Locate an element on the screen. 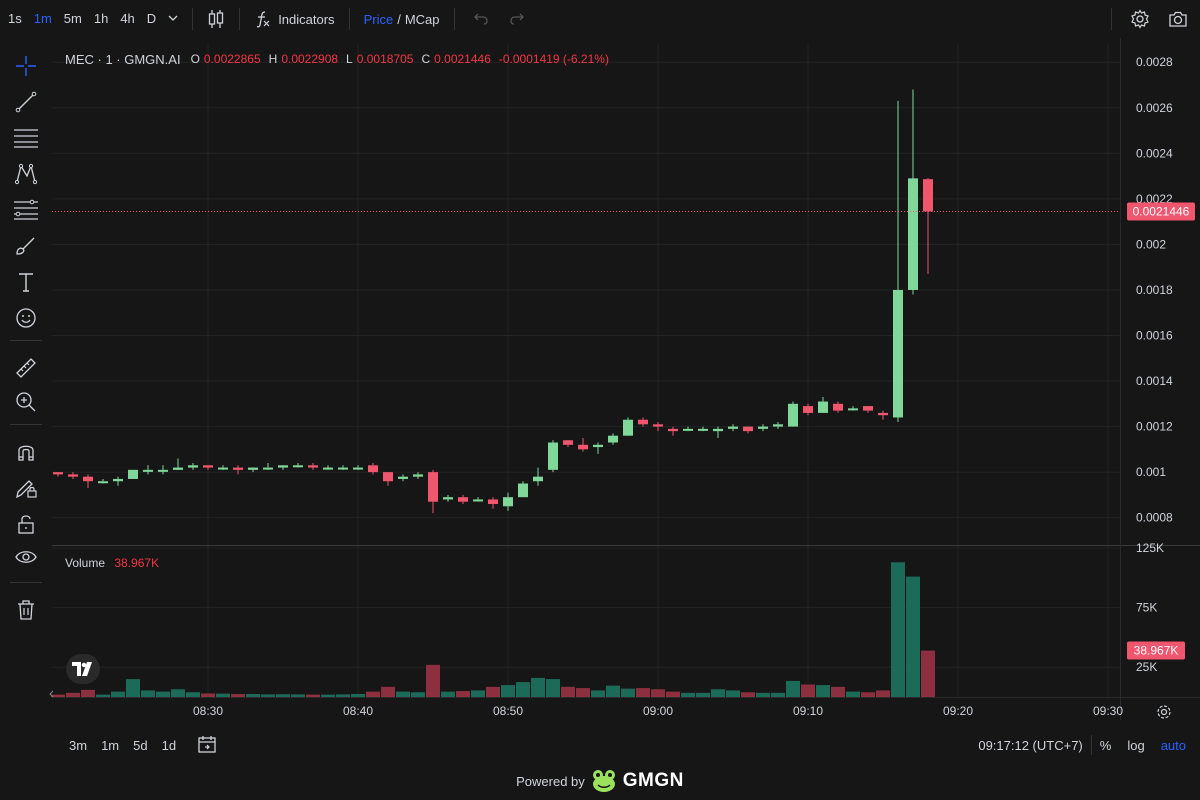 The height and width of the screenshot is (800, 1200). calendar-icon is located at coordinates (207, 744).